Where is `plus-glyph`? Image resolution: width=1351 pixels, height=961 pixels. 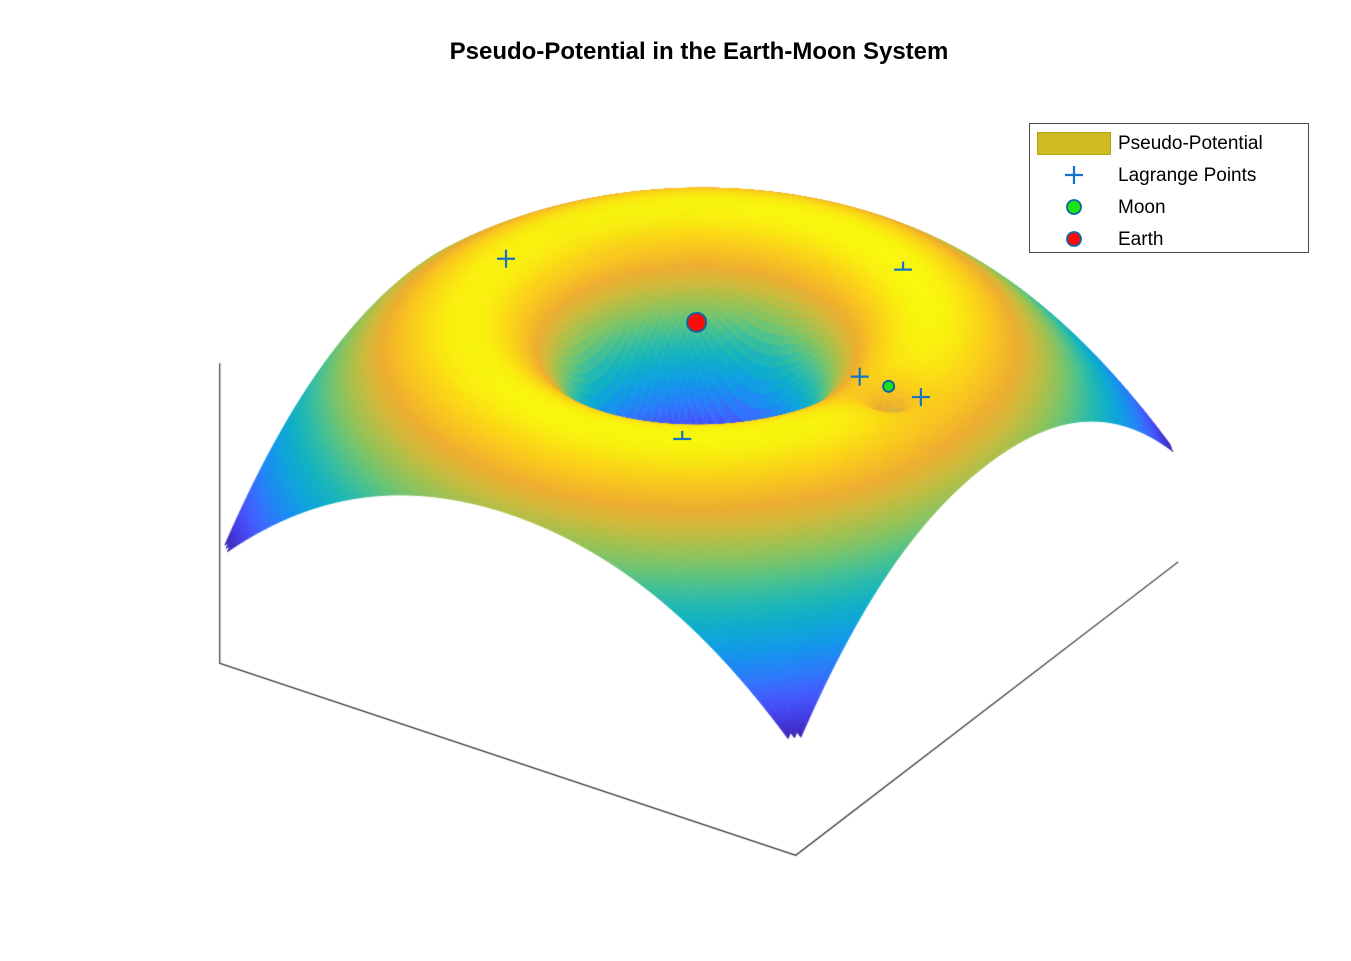 plus-glyph is located at coordinates (1074, 175).